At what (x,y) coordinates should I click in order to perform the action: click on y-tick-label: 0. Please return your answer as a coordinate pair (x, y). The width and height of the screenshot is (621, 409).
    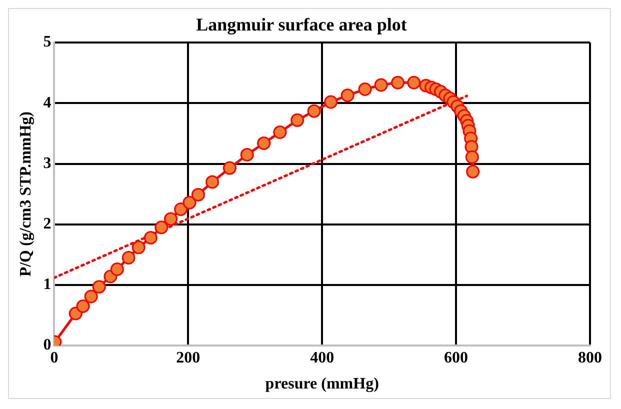
    Looking at the image, I should click on (47, 345).